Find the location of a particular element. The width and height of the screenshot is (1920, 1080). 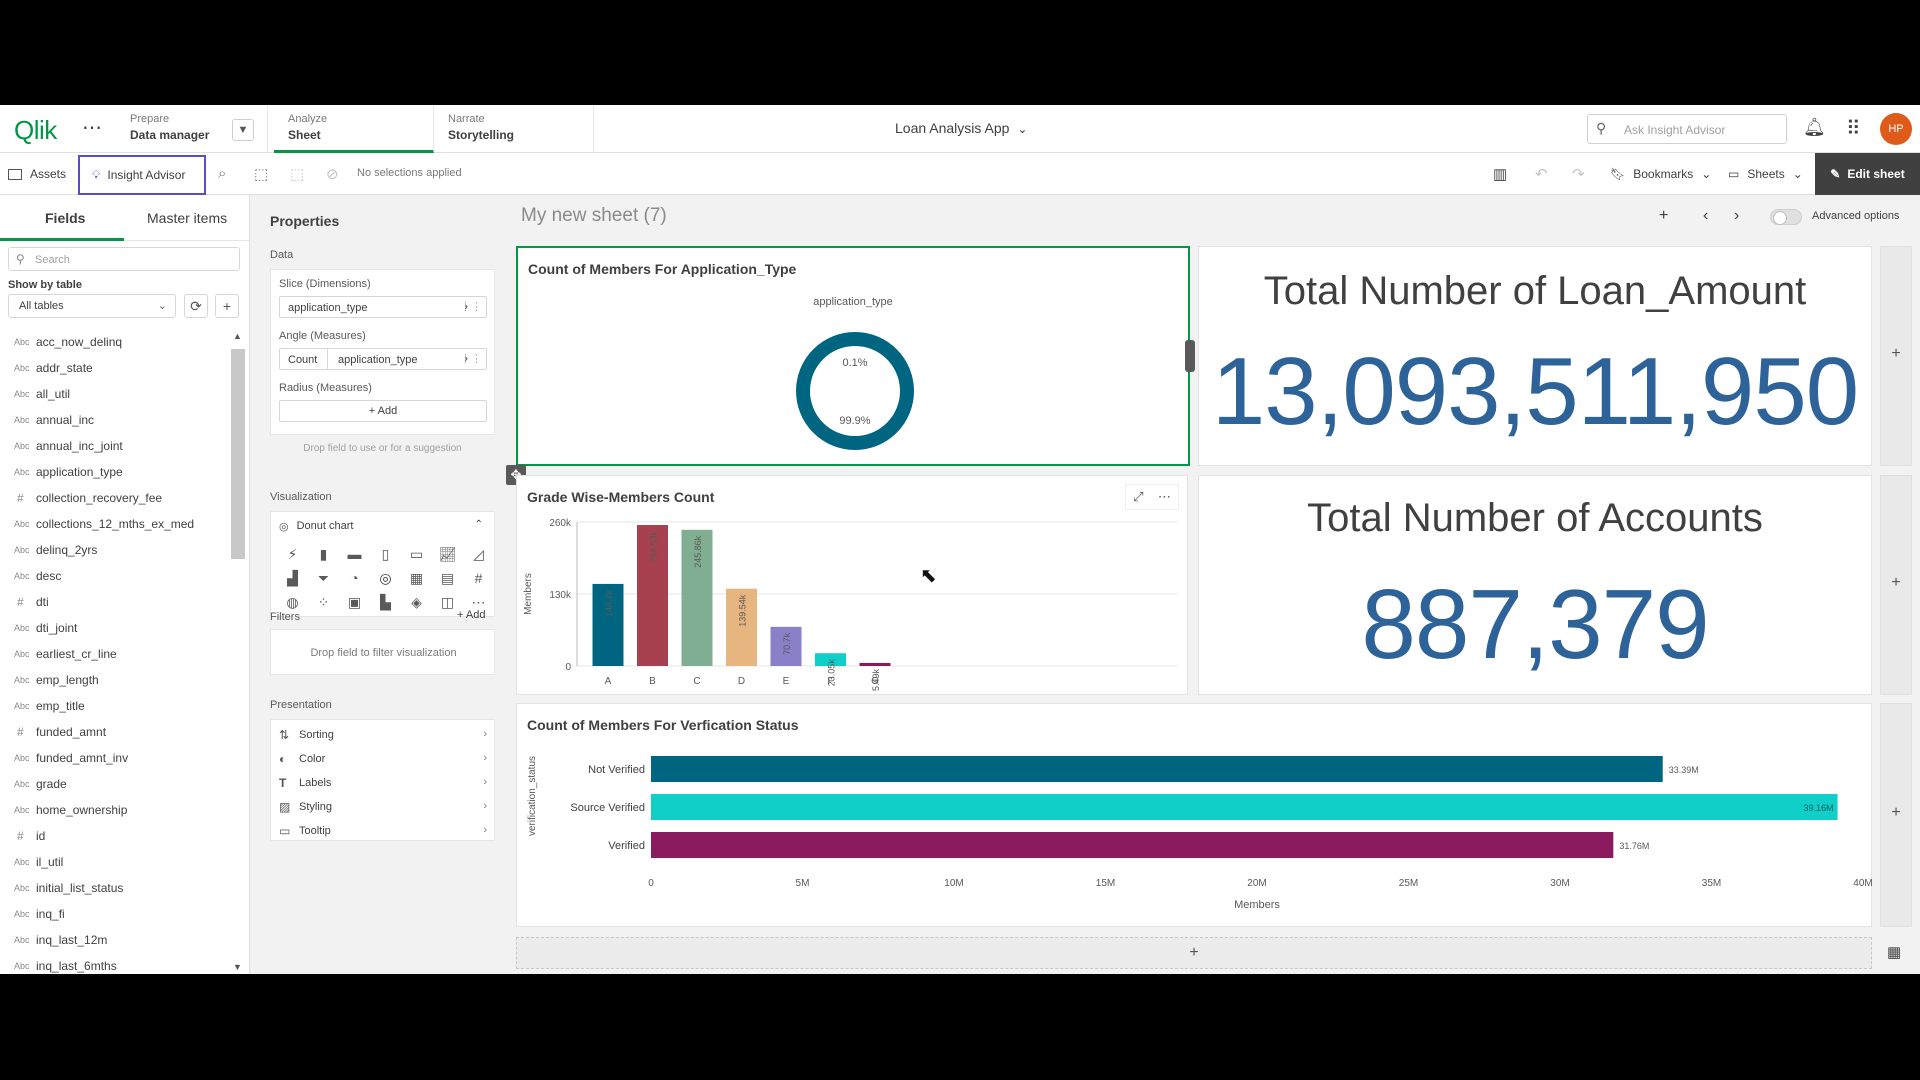

scroll-down-icon: ▼ is located at coordinates (237, 967).